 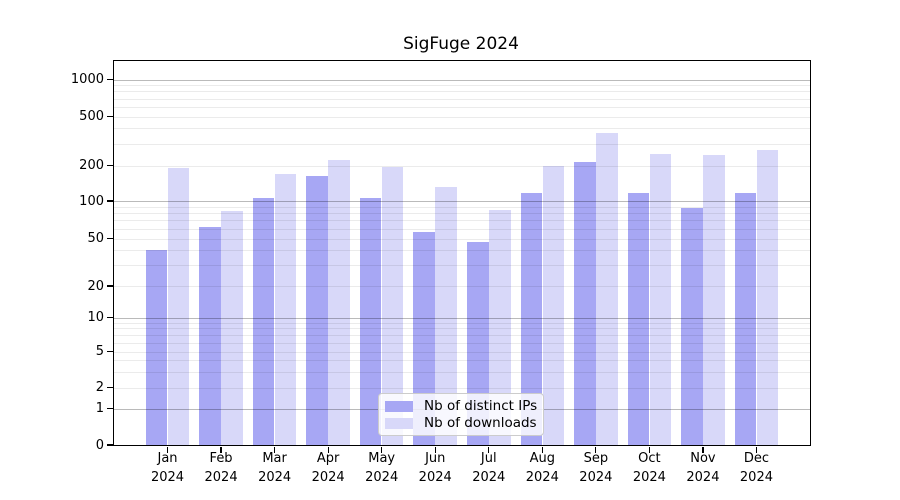 What do you see at coordinates (399, 423) in the screenshot?
I see `legend-swatch-downloads` at bounding box center [399, 423].